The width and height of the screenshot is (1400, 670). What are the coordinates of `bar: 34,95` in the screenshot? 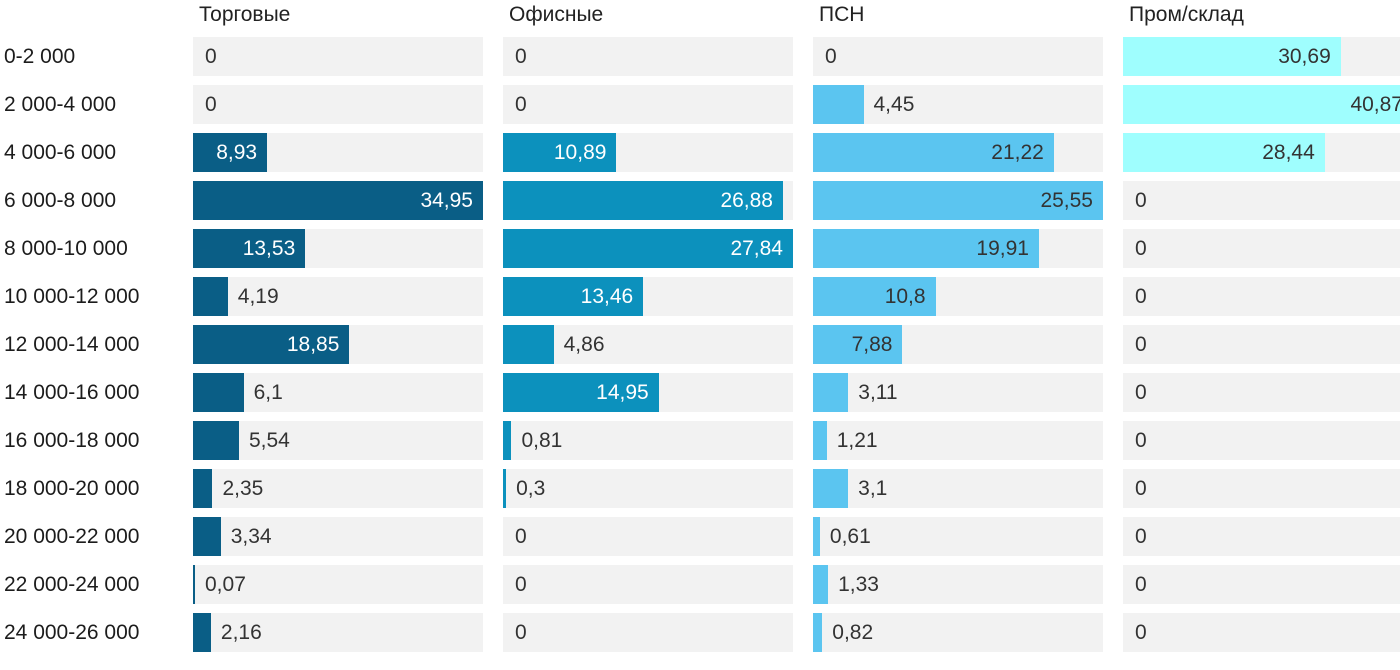 It's located at (338, 200).